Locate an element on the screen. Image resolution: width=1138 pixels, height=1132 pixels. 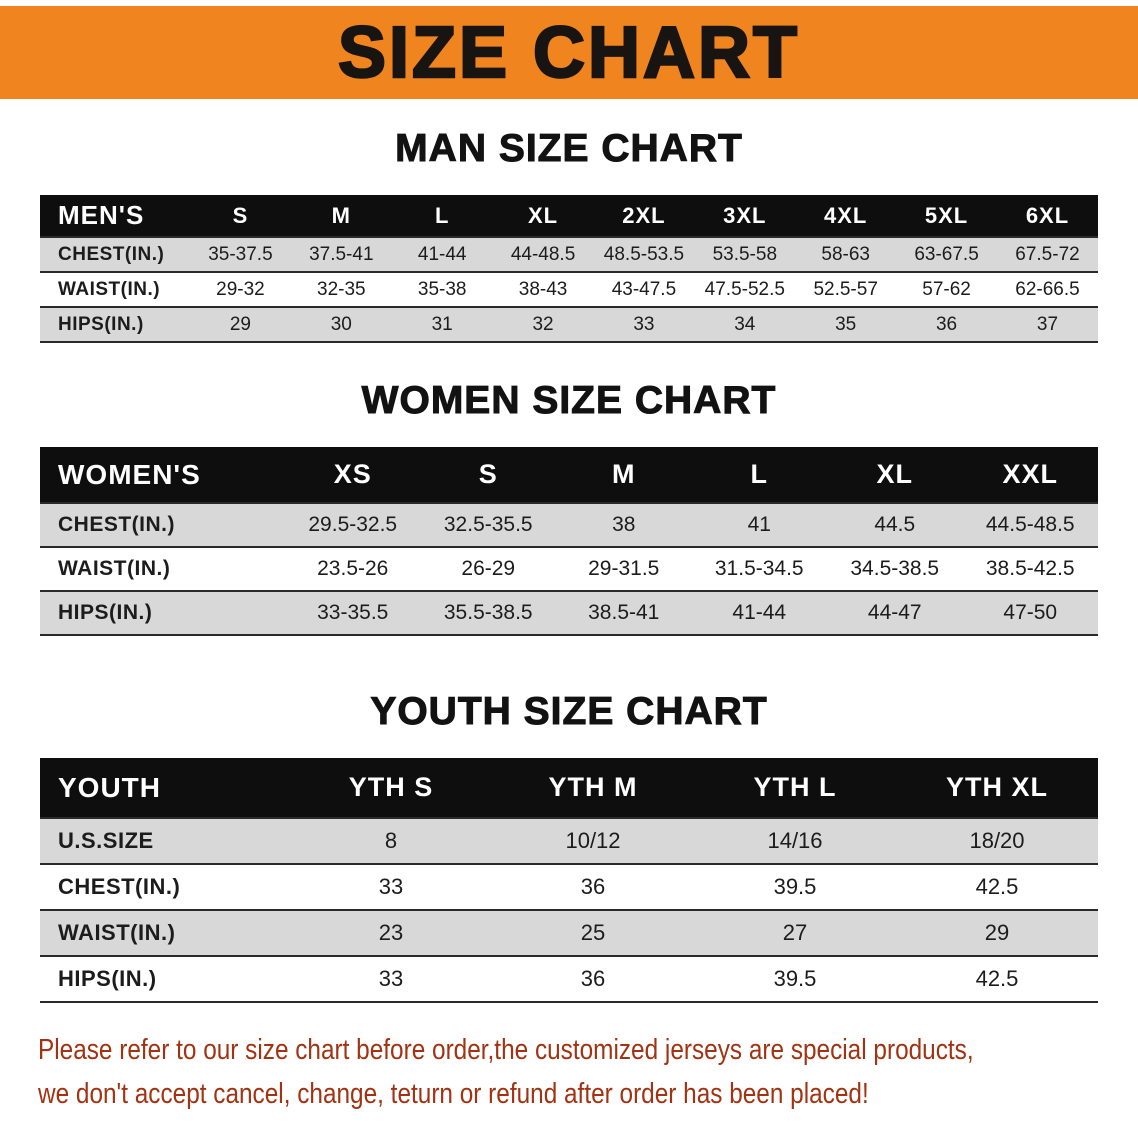
women-header-row: WOMEN'S XS S M L XL XXL is located at coordinates (569, 475).